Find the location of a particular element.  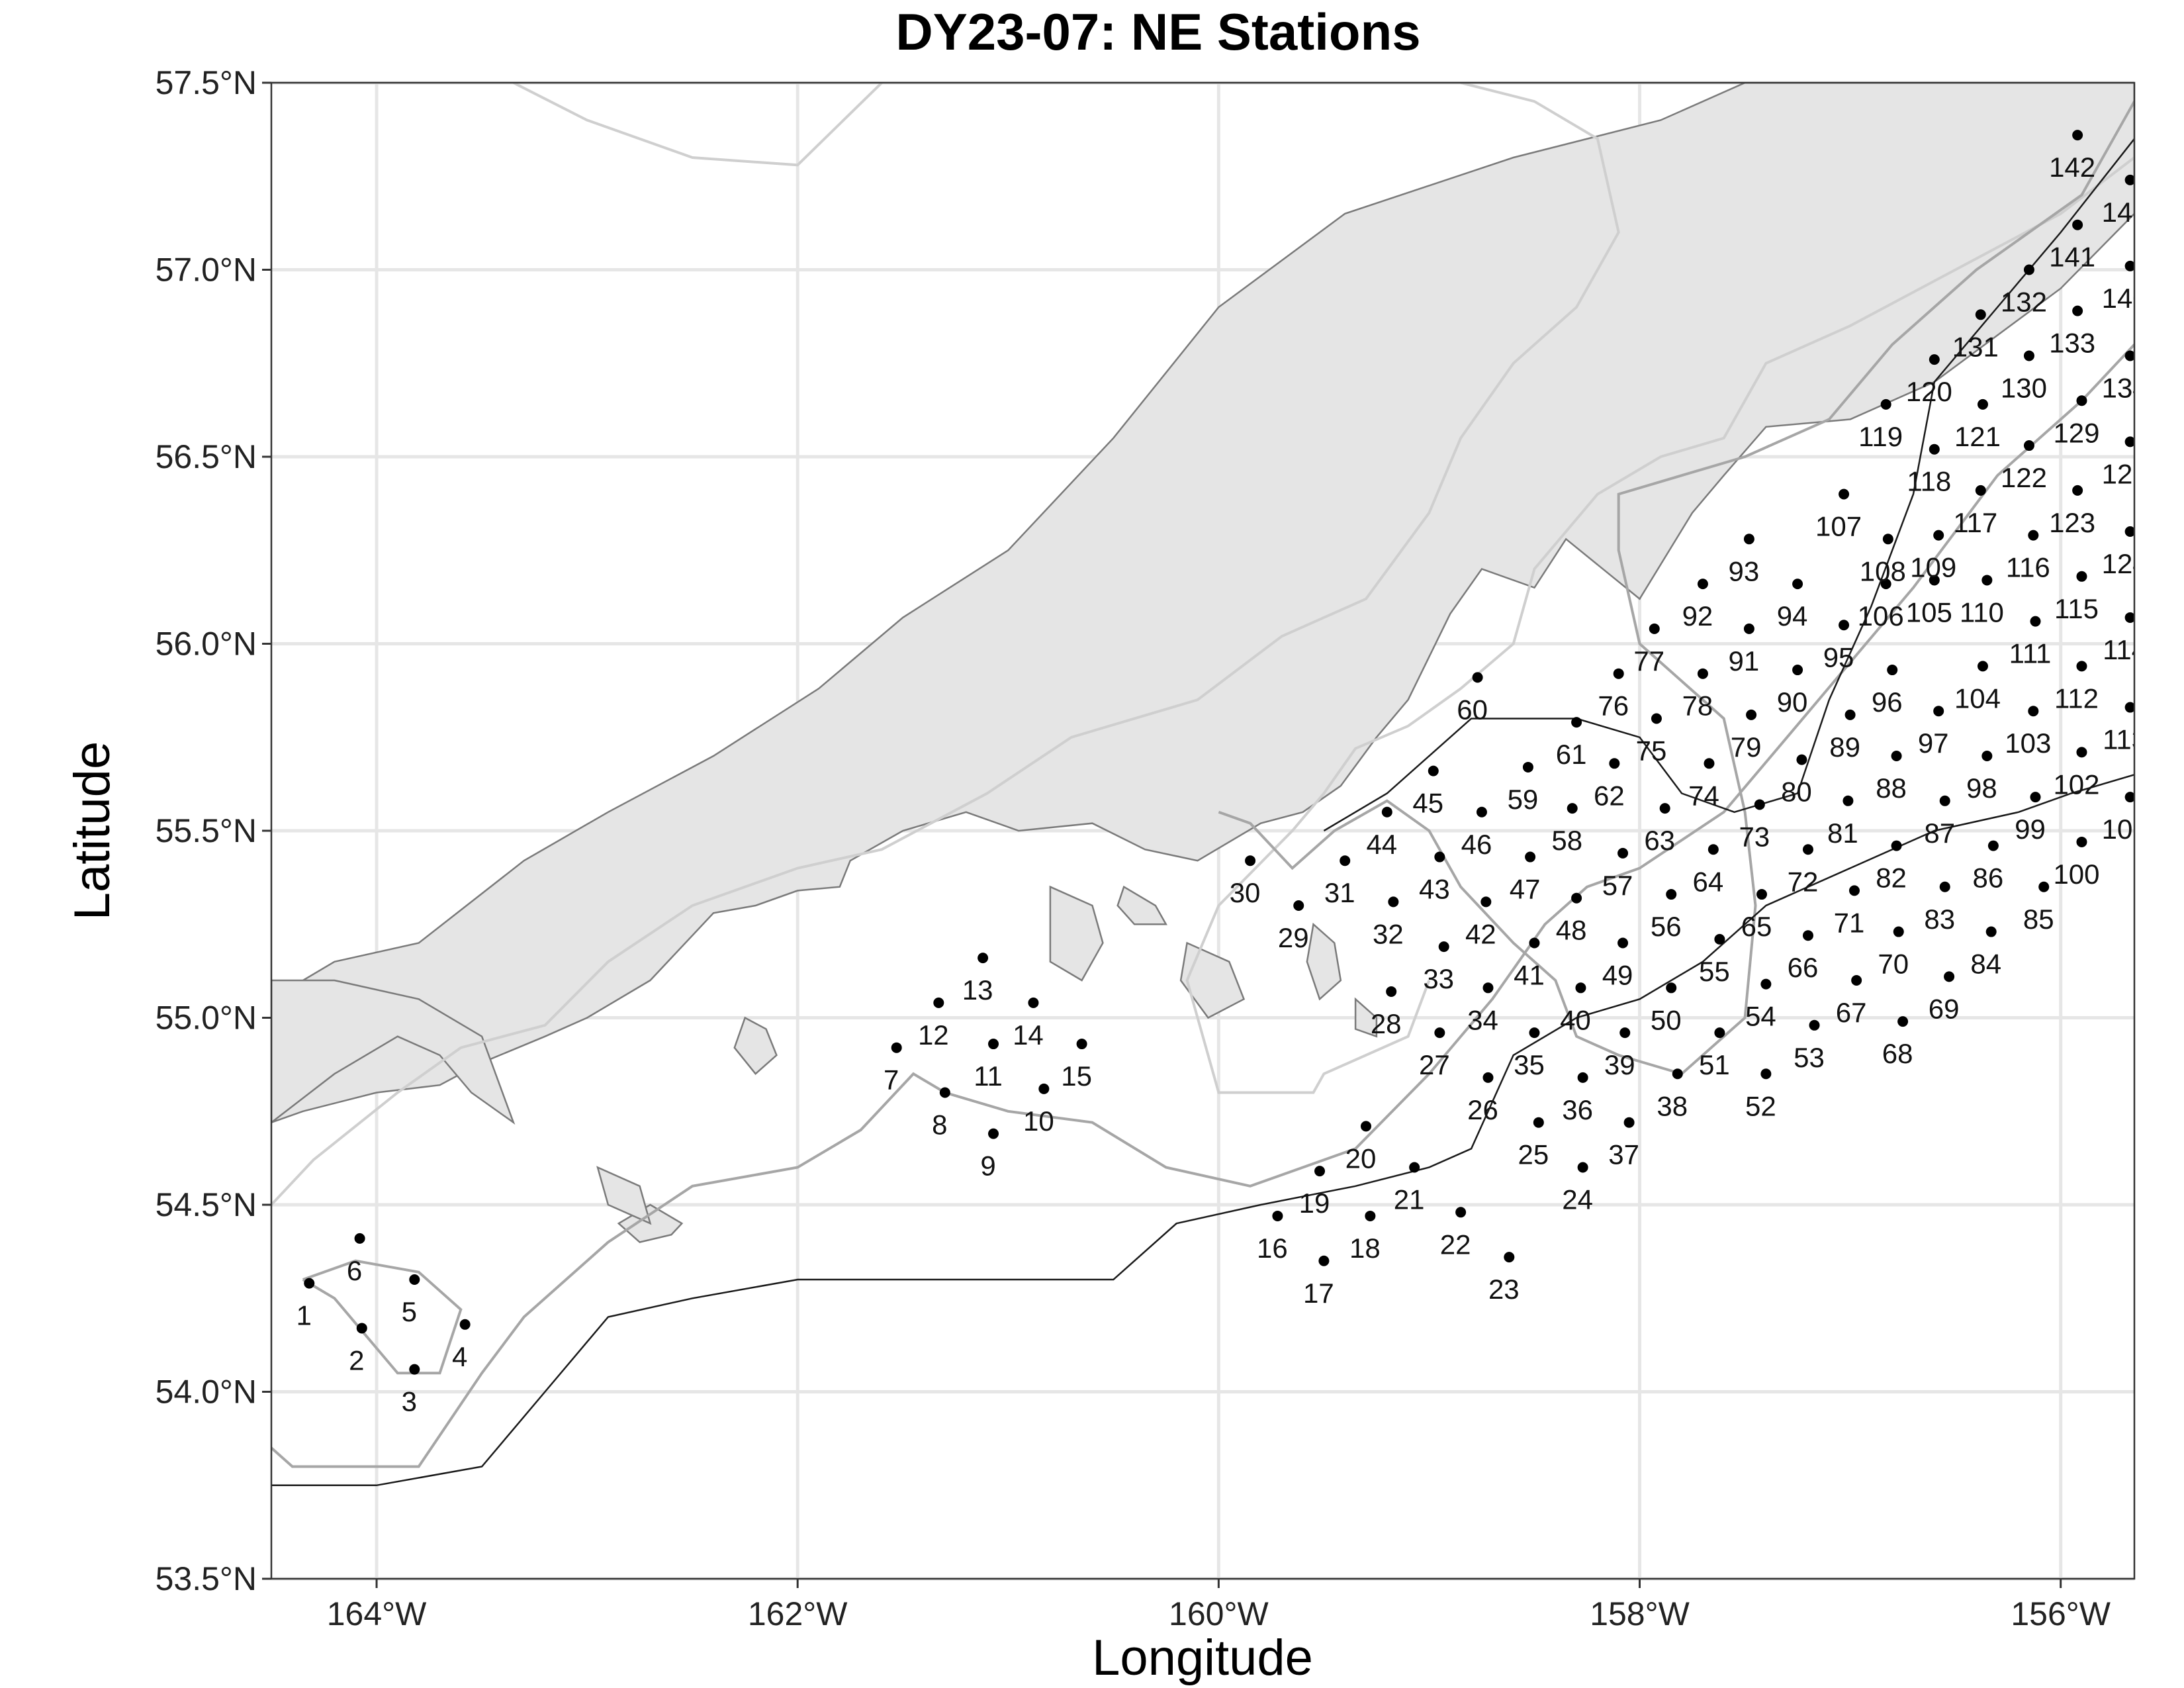

station-66: 66 is located at coordinates (1803, 956).